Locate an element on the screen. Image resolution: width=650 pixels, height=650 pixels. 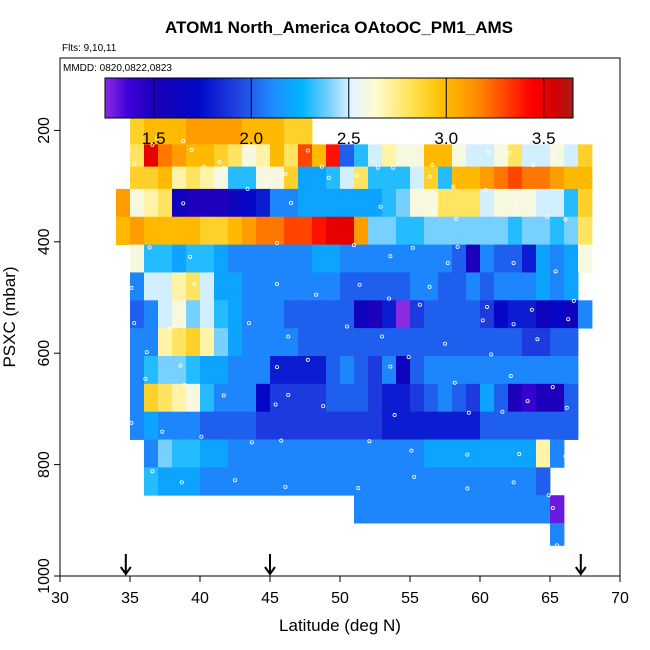
dates-note: MMDD: 0820,0822,0823 is located at coordinates (117, 68).